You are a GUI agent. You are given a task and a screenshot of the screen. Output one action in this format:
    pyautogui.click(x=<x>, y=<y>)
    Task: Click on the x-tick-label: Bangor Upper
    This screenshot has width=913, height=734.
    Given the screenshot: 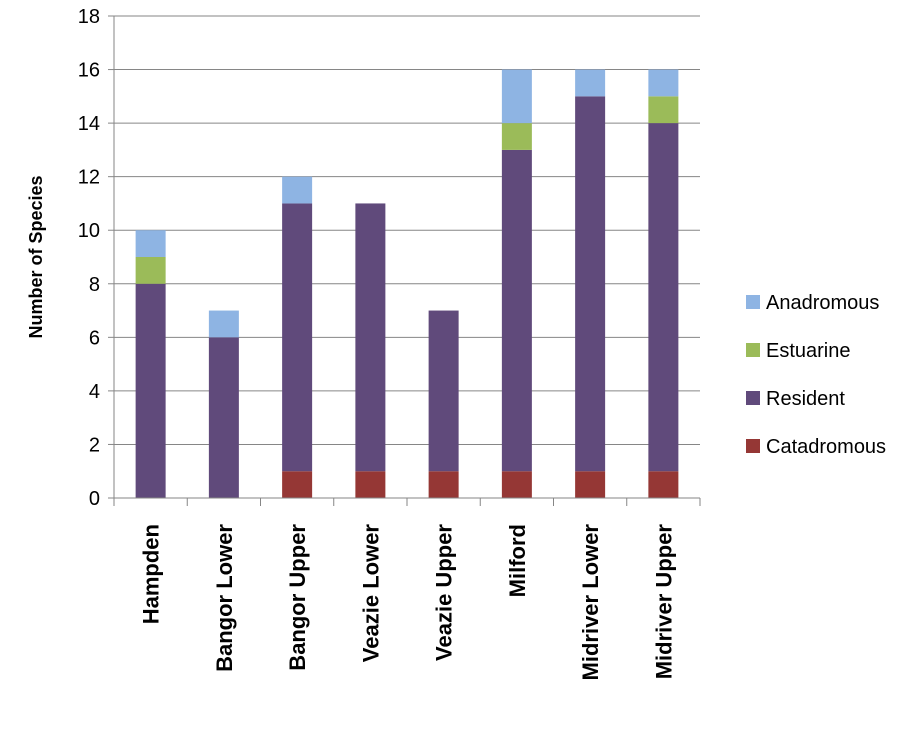 What is the action you would take?
    pyautogui.click(x=297, y=597)
    